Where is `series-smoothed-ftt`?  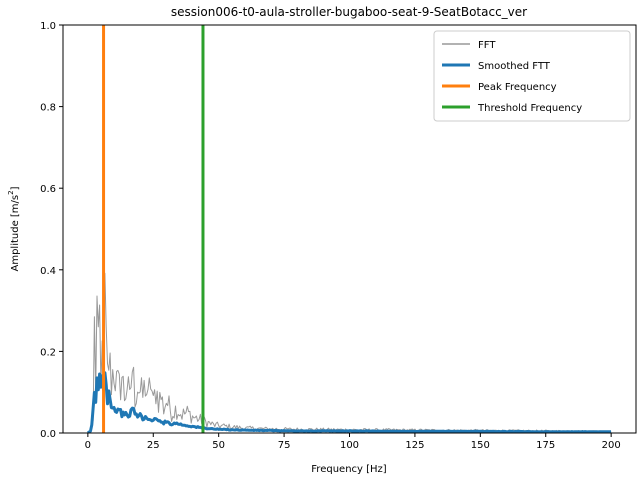 series-smoothed-ftt is located at coordinates (349, 402).